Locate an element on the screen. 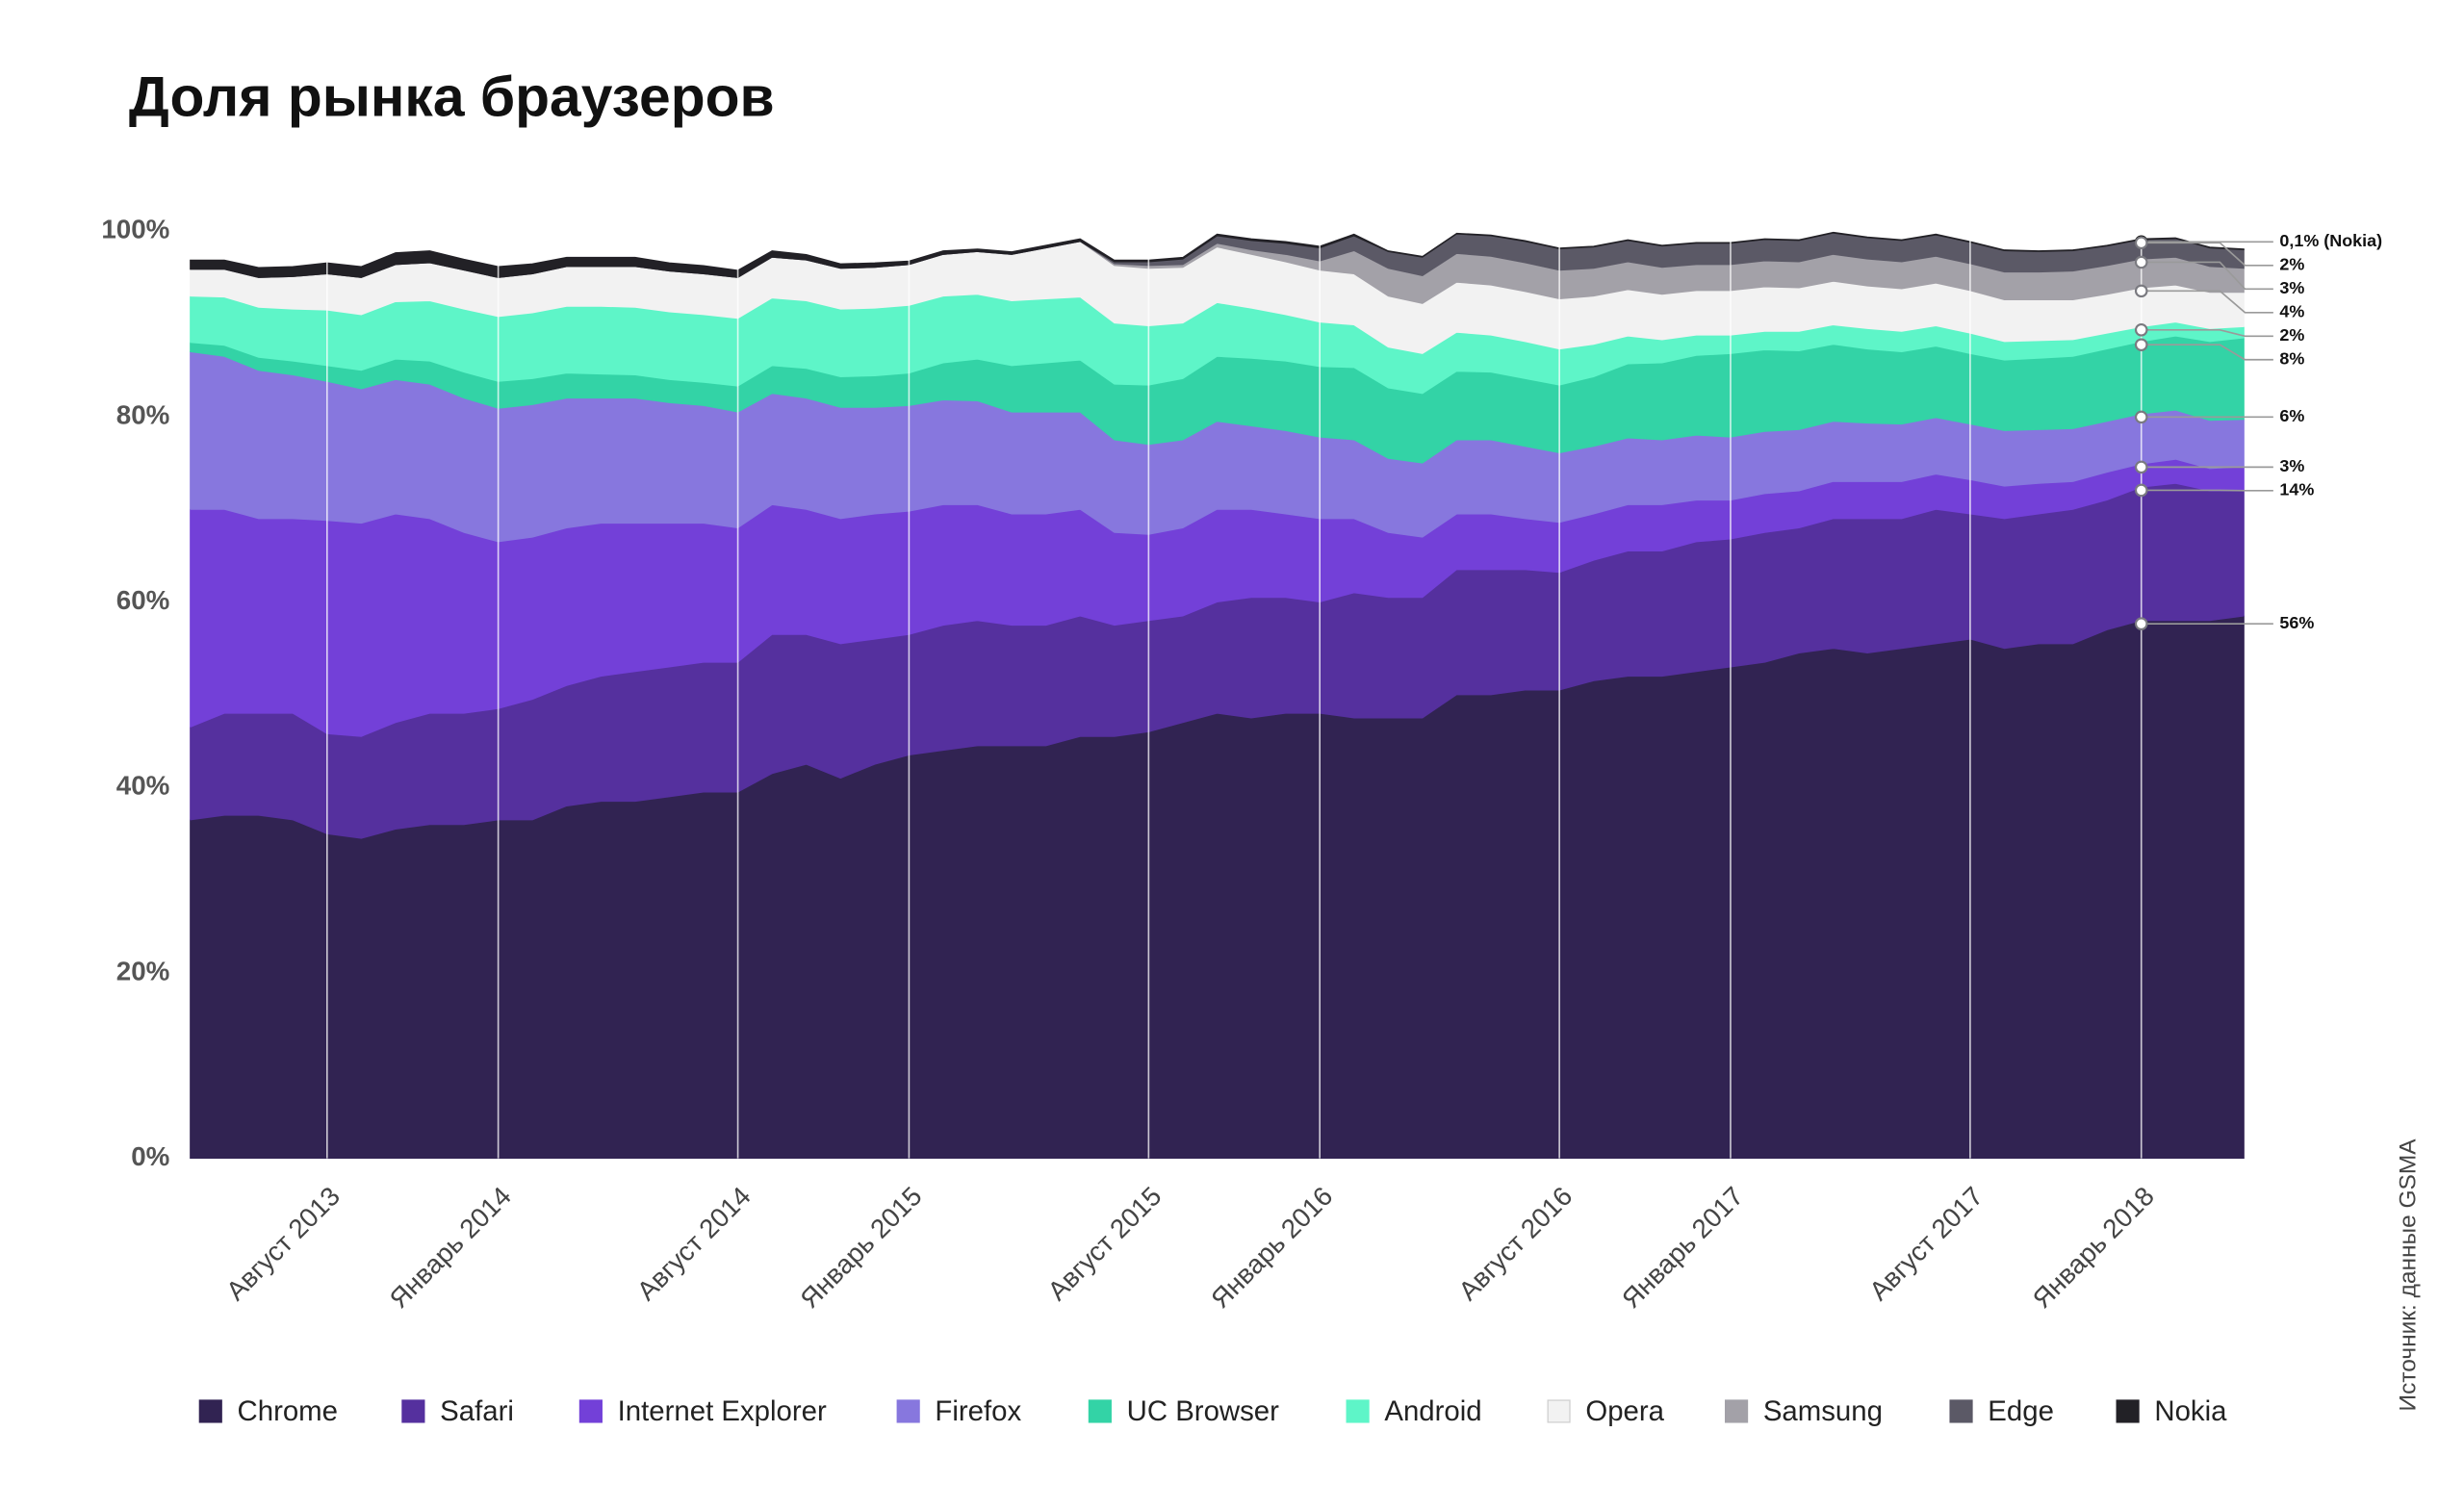 The width and height of the screenshot is (2464, 1509). legend-label: Firefox is located at coordinates (978, 1411).